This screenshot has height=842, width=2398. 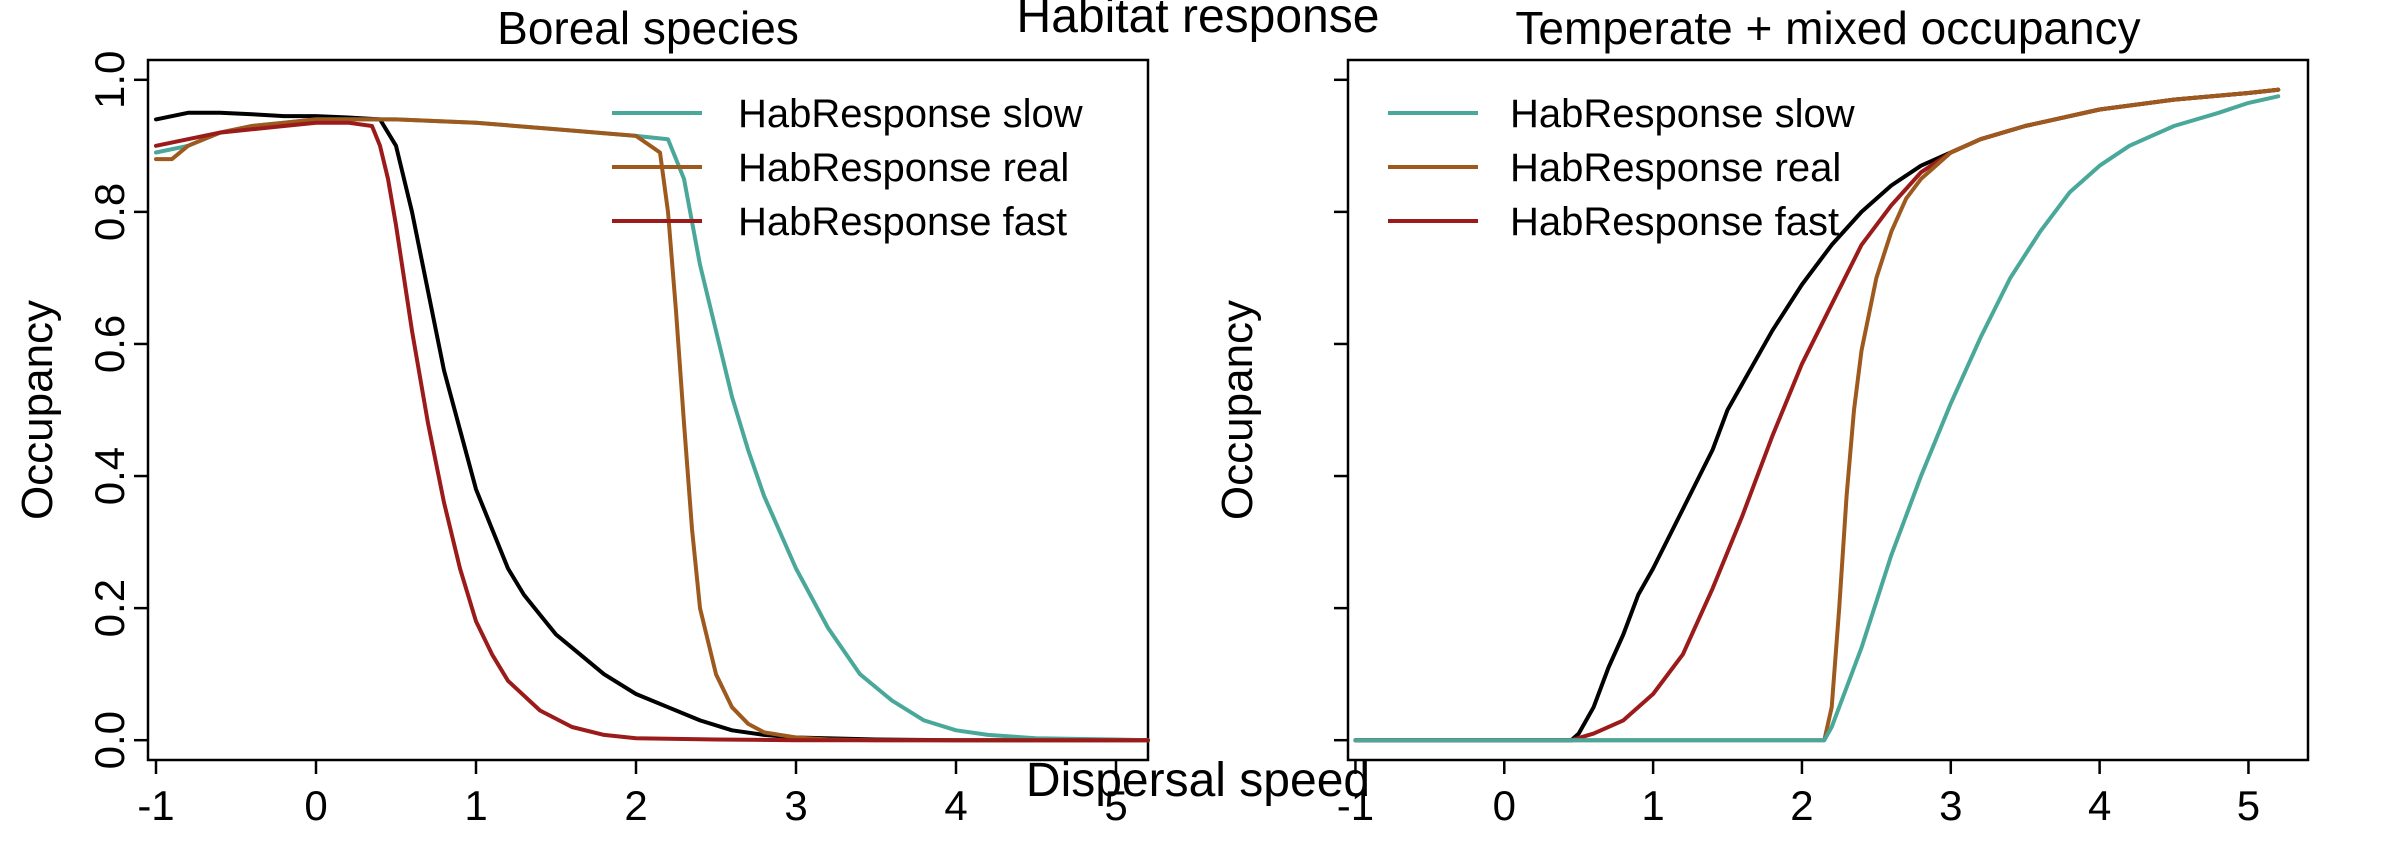 What do you see at coordinates (109, 344) in the screenshot?
I see `y-tick-label: 0.6` at bounding box center [109, 344].